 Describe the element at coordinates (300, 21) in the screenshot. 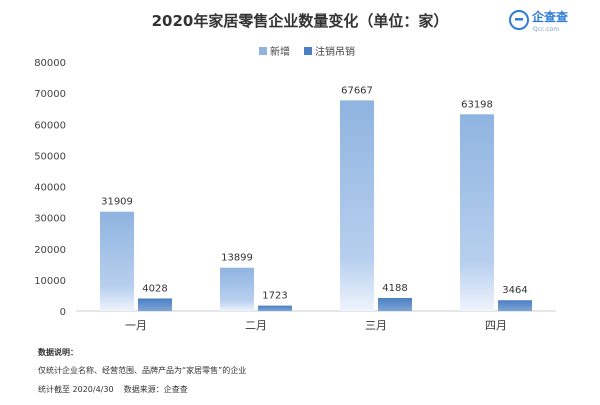

I see `chart-title: 2020年家居零售企业数量变化（单位：家）` at that location.